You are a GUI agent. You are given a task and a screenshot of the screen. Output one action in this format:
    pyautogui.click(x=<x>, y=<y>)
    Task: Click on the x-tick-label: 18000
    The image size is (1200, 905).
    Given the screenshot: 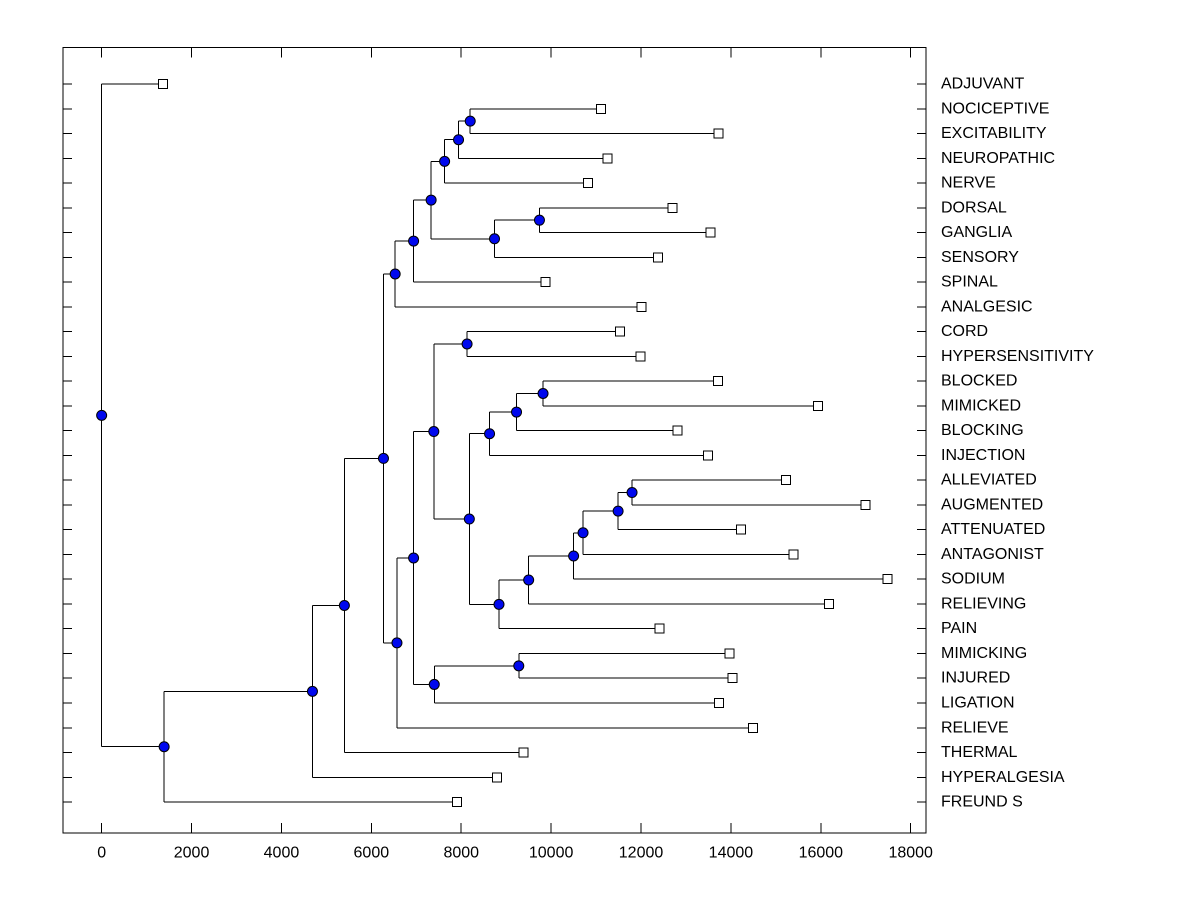 What is the action you would take?
    pyautogui.click(x=910, y=853)
    